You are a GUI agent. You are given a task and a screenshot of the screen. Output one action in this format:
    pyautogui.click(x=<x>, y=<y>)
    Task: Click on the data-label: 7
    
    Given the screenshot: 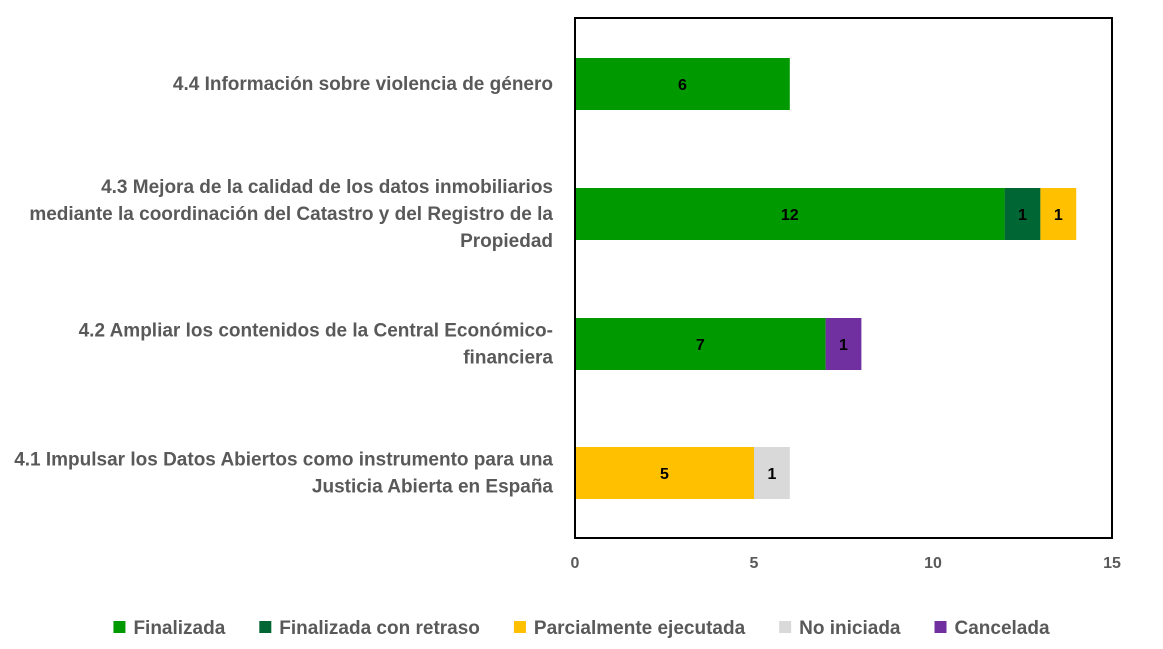 What is the action you would take?
    pyautogui.click(x=700, y=345)
    